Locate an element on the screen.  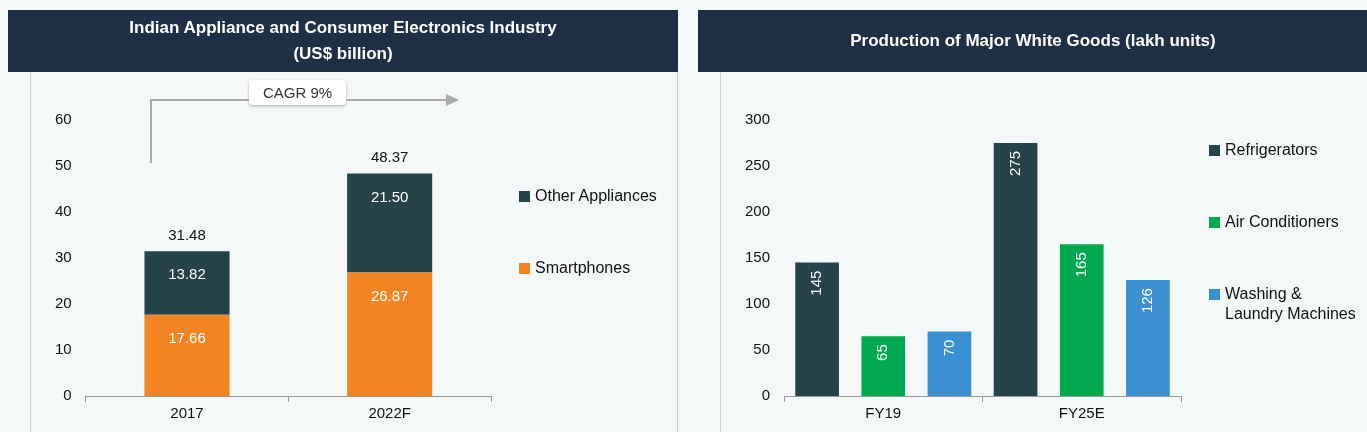
data-label: 126 is located at coordinates (1147, 301).